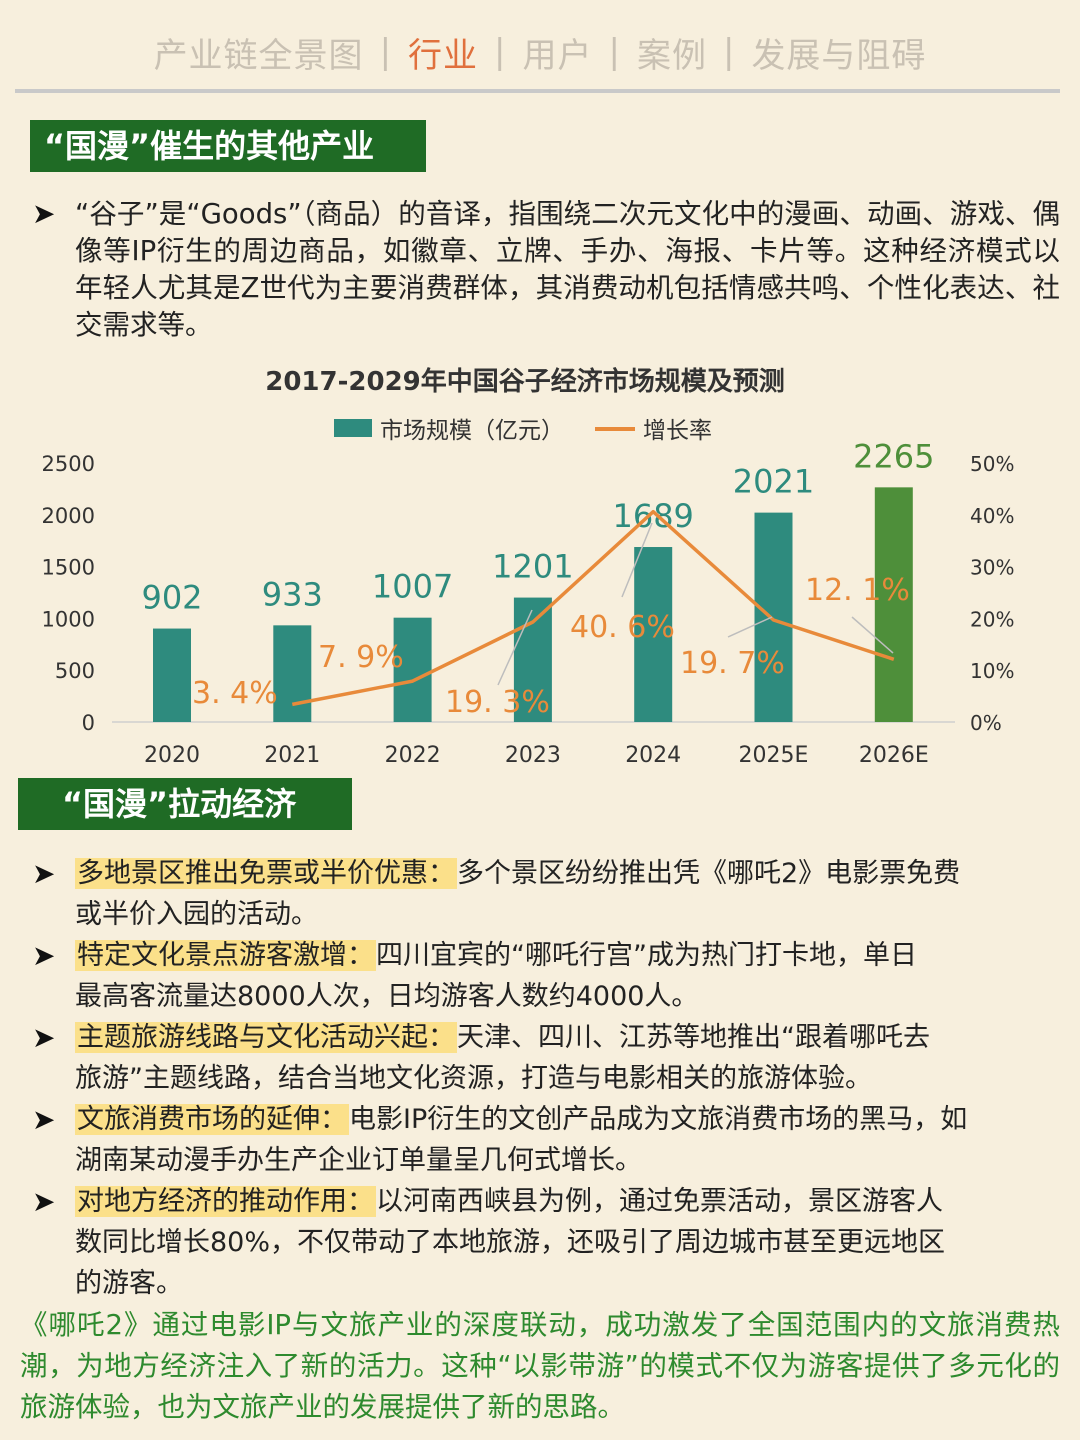 The height and width of the screenshot is (1440, 1080). I want to click on growth-rate-label: 7. 9%, so click(361, 657).